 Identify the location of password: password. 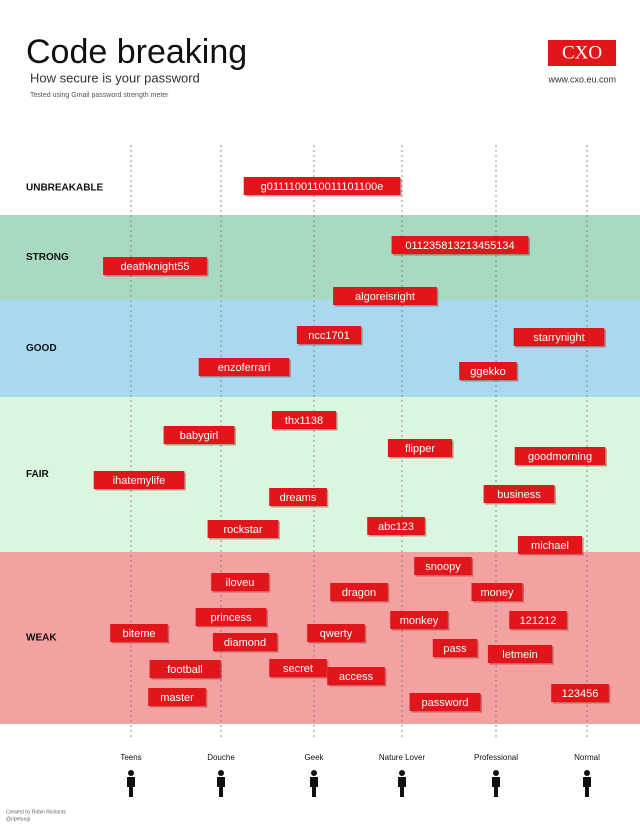
(444, 703).